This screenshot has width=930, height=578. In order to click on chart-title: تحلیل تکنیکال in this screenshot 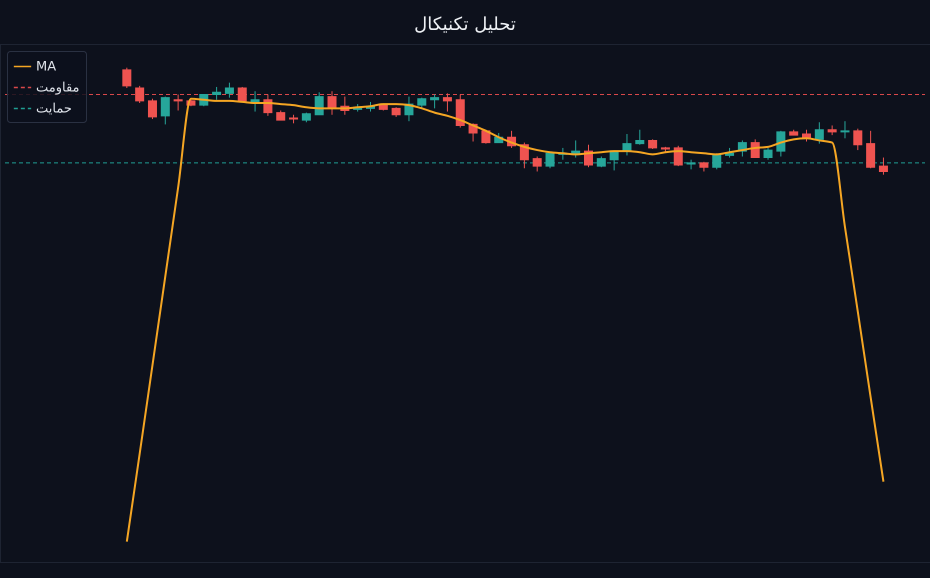, I will do `click(465, 24)`.